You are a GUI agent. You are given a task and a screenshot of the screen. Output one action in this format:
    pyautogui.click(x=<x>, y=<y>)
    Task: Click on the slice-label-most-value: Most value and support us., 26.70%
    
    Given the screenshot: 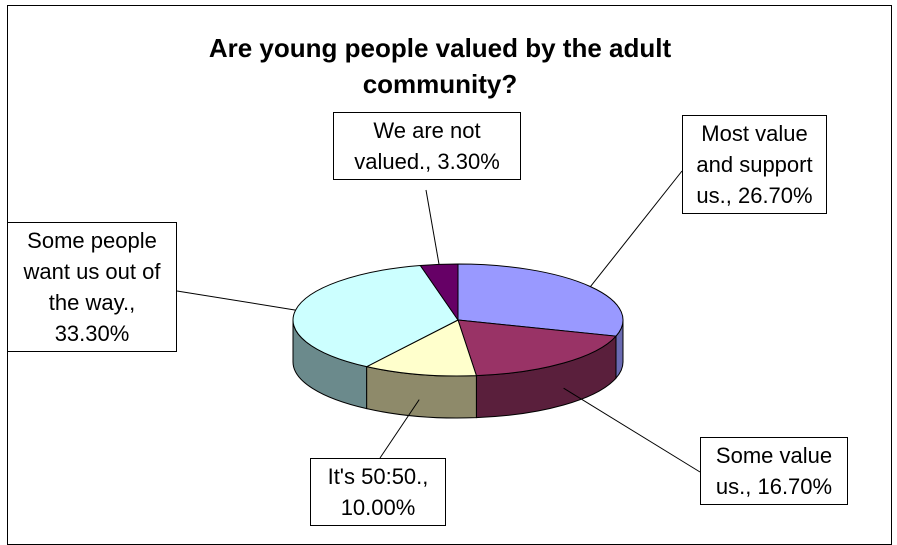 What is the action you would take?
    pyautogui.click(x=754, y=164)
    